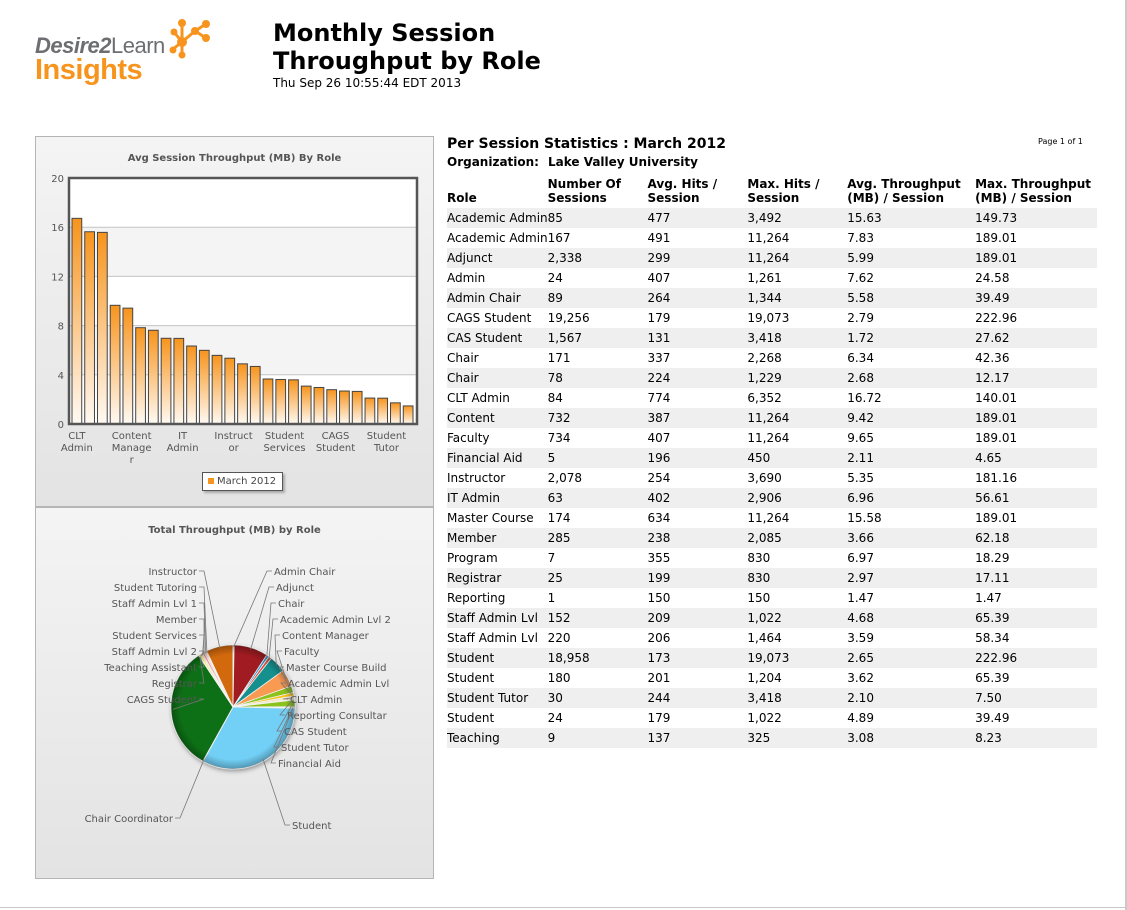  Describe the element at coordinates (243, 481) in the screenshot. I see `bar-chart-legend: March 2012` at that location.